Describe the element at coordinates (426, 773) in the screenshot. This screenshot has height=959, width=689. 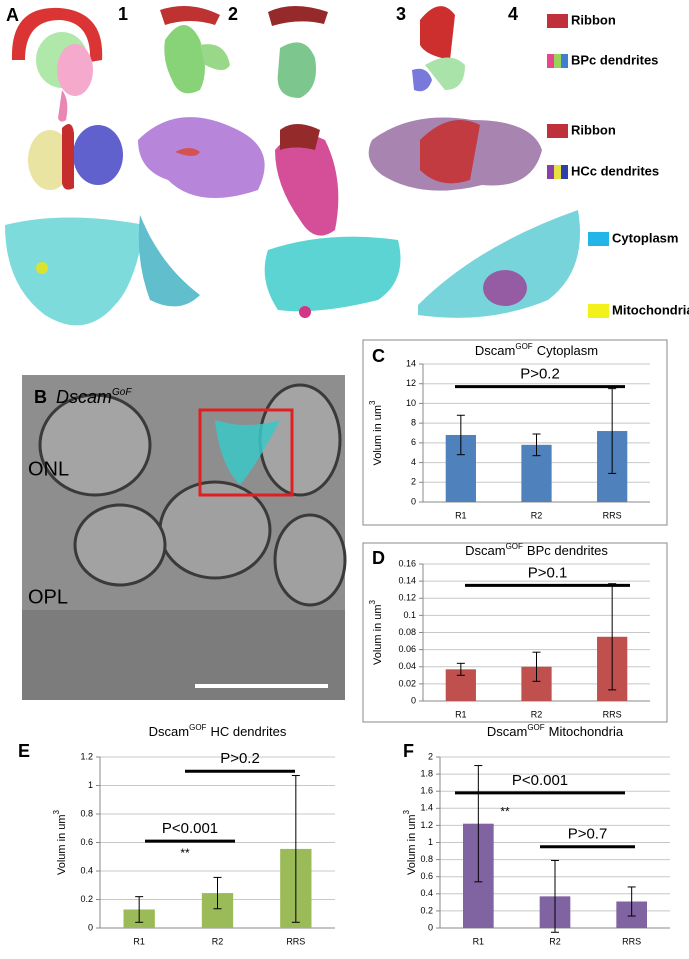
I see `y-tick-label: 1.8` at that location.